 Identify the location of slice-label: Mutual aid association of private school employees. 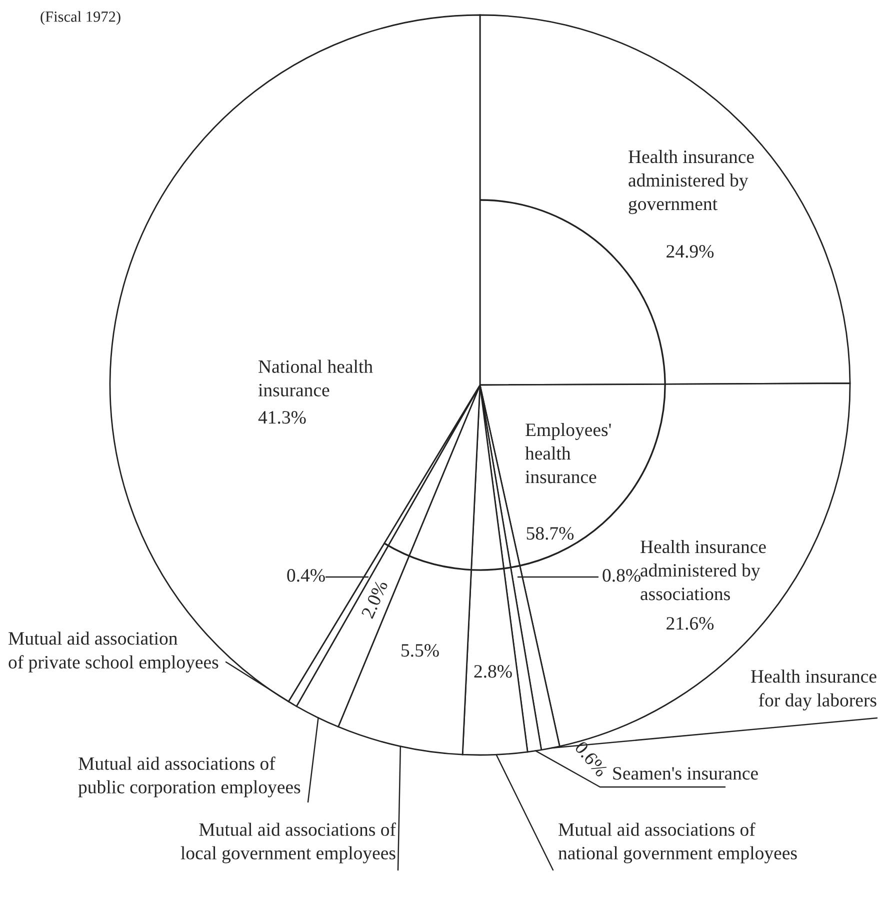
(113, 652).